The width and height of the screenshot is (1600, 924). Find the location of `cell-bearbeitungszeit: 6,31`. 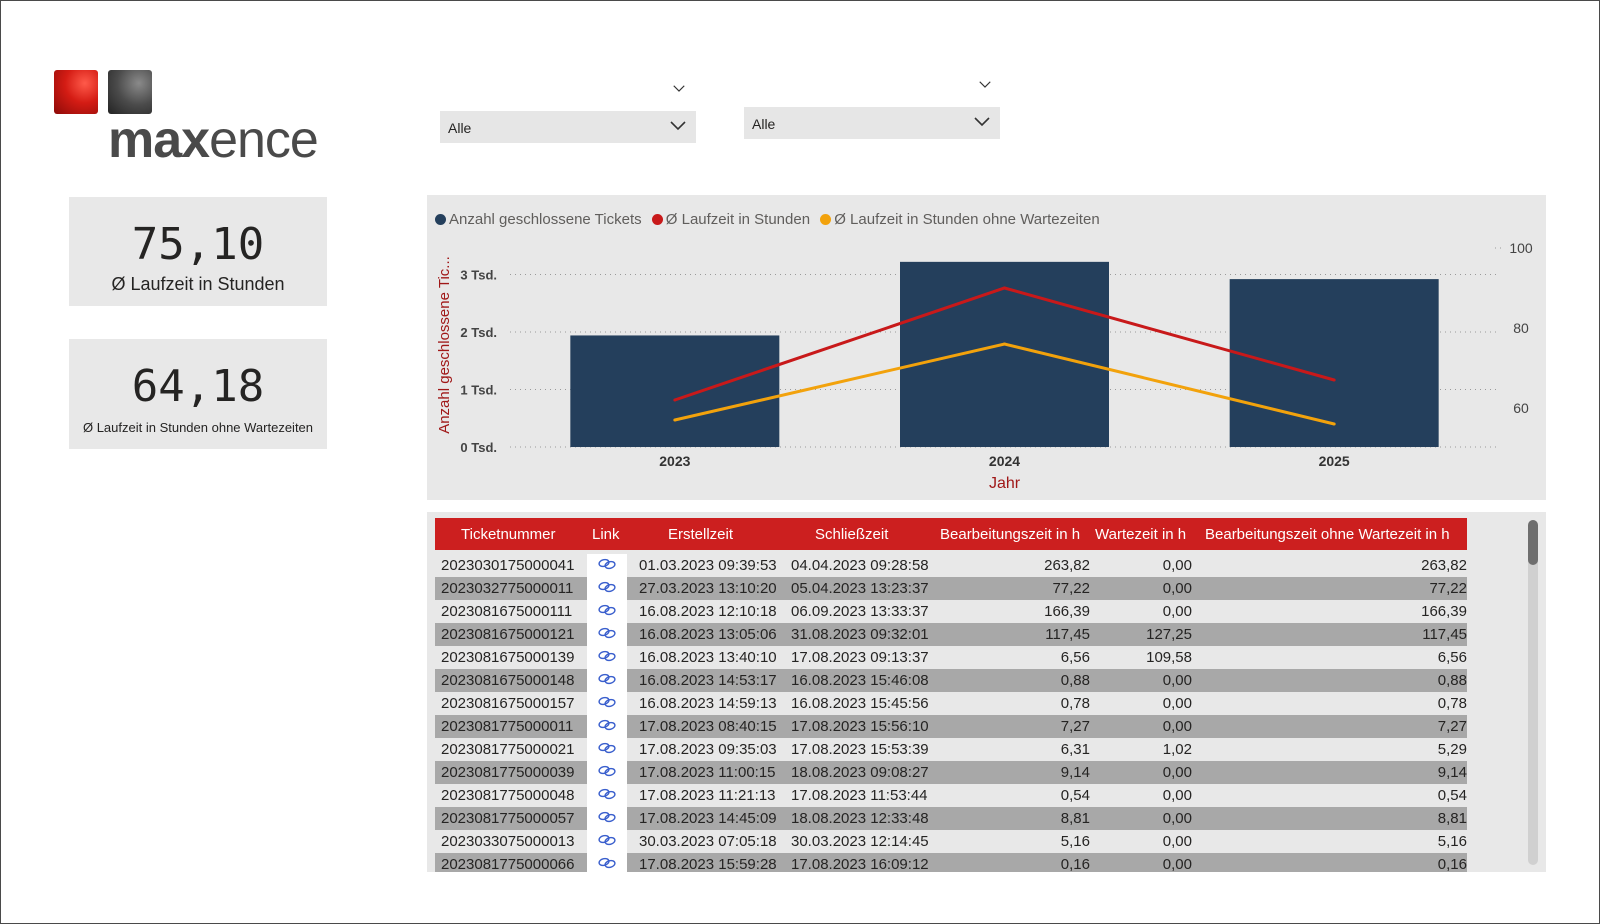

cell-bearbeitungszeit: 6,31 is located at coordinates (1075, 749).